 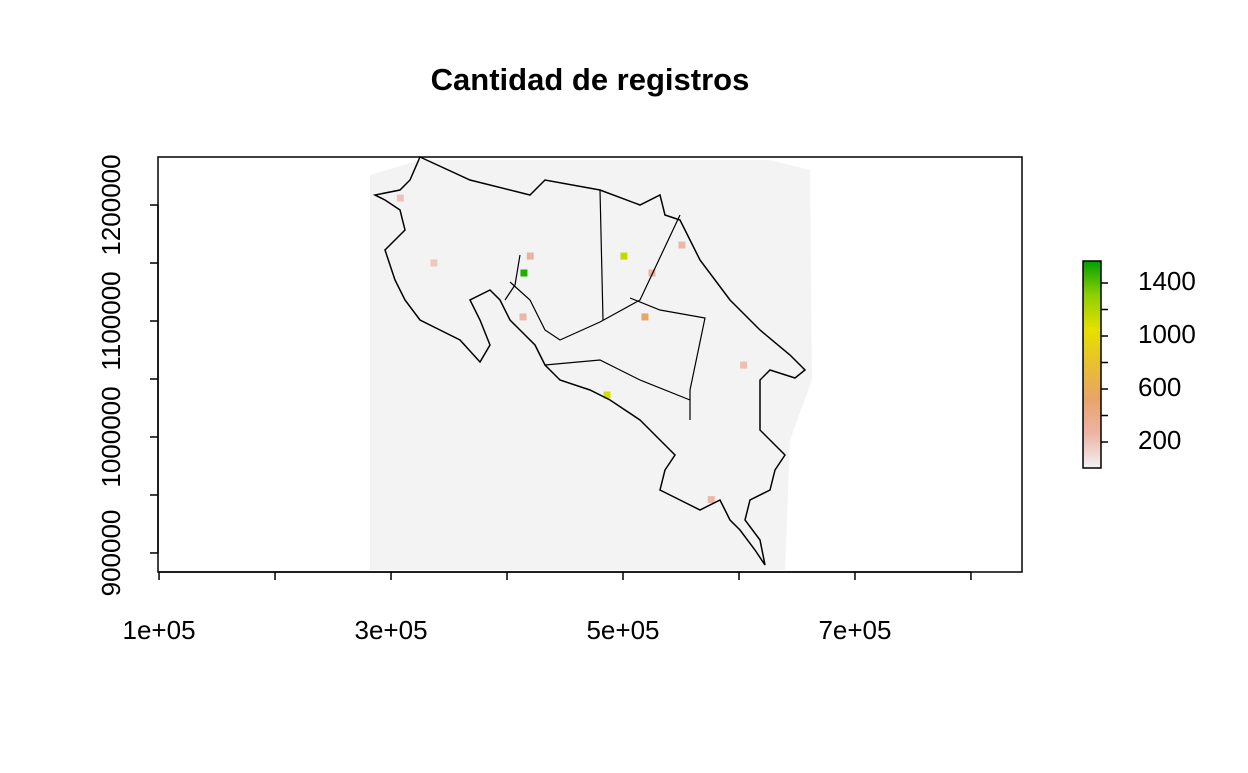 What do you see at coordinates (1167, 334) in the screenshot?
I see `colorbar-label: 1000` at bounding box center [1167, 334].